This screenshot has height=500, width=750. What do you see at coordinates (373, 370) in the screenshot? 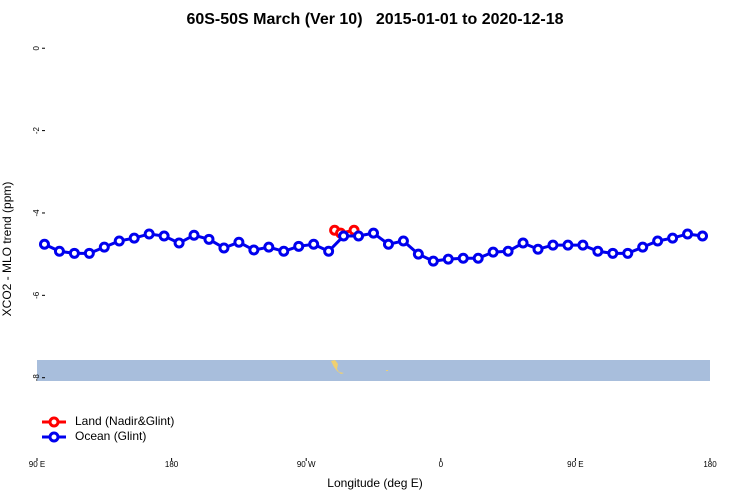
I see `map-strip` at bounding box center [373, 370].